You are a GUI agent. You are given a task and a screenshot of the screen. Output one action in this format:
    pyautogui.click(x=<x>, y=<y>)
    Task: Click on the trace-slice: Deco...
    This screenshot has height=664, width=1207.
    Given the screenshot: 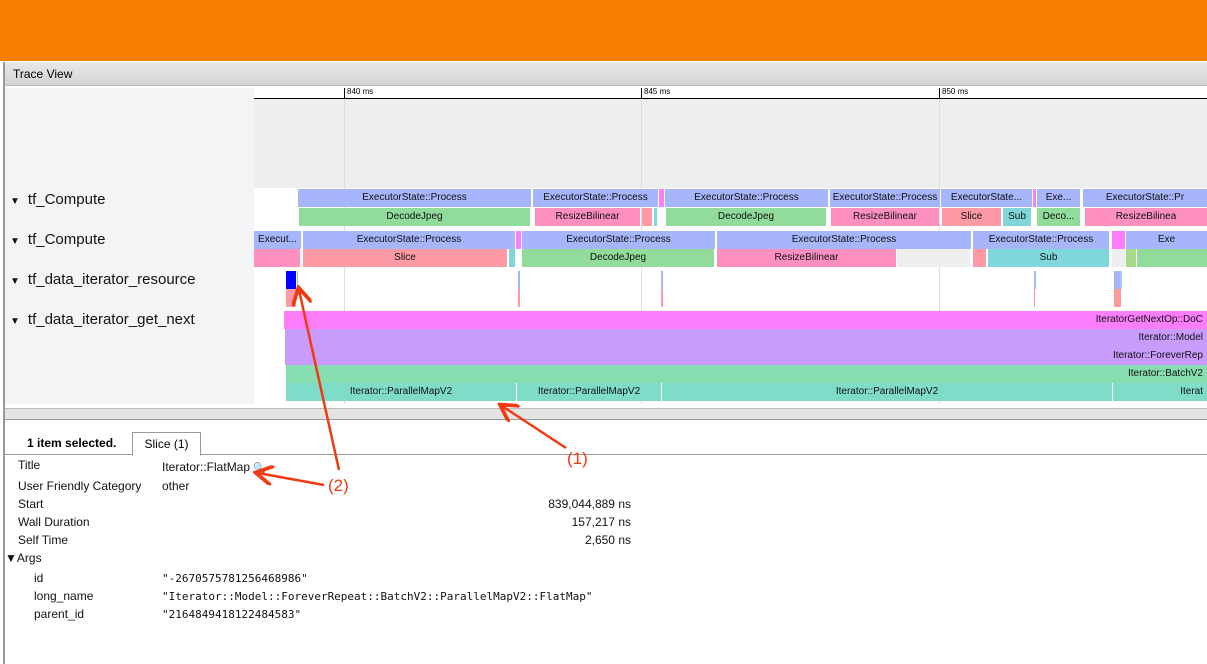 What is the action you would take?
    pyautogui.click(x=1058, y=217)
    